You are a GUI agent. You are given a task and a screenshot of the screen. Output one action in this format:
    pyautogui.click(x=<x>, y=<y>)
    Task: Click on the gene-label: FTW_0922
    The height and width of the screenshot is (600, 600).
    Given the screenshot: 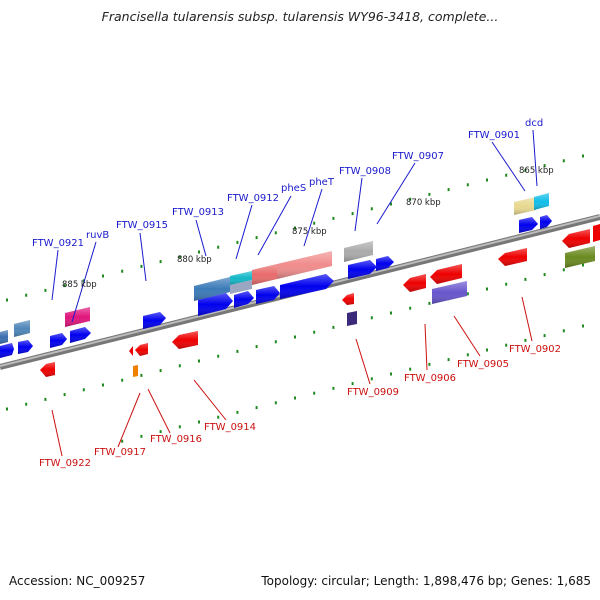 What is the action you would take?
    pyautogui.click(x=65, y=463)
    